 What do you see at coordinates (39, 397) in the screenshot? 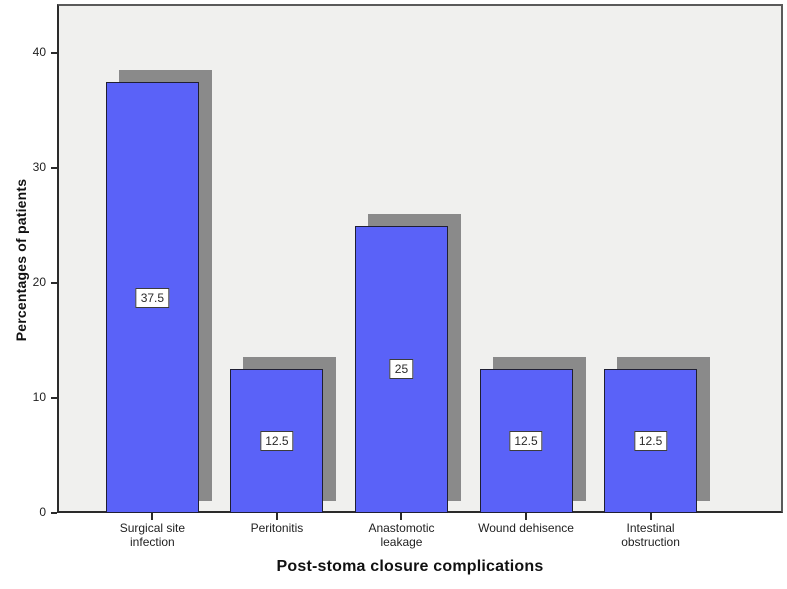
I see `y-tick-label: 10` at bounding box center [39, 397].